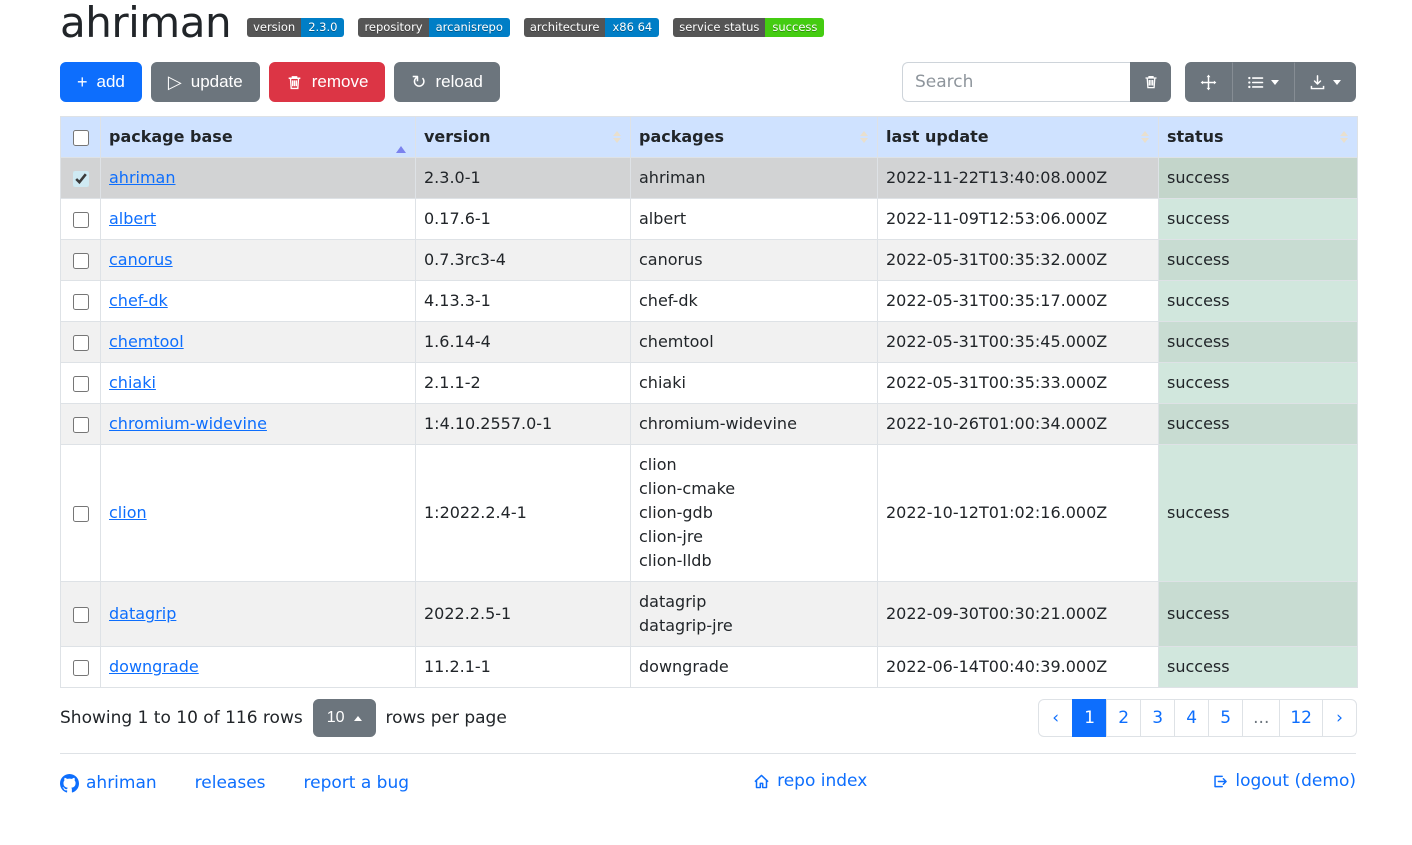 The image size is (1412, 845). Describe the element at coordinates (138, 301) in the screenshot. I see `package-base-link: chef-dk` at that location.